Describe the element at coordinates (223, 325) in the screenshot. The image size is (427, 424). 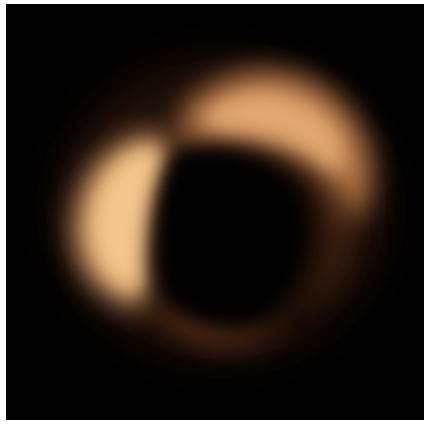
I see `lower-arc-glow` at that location.